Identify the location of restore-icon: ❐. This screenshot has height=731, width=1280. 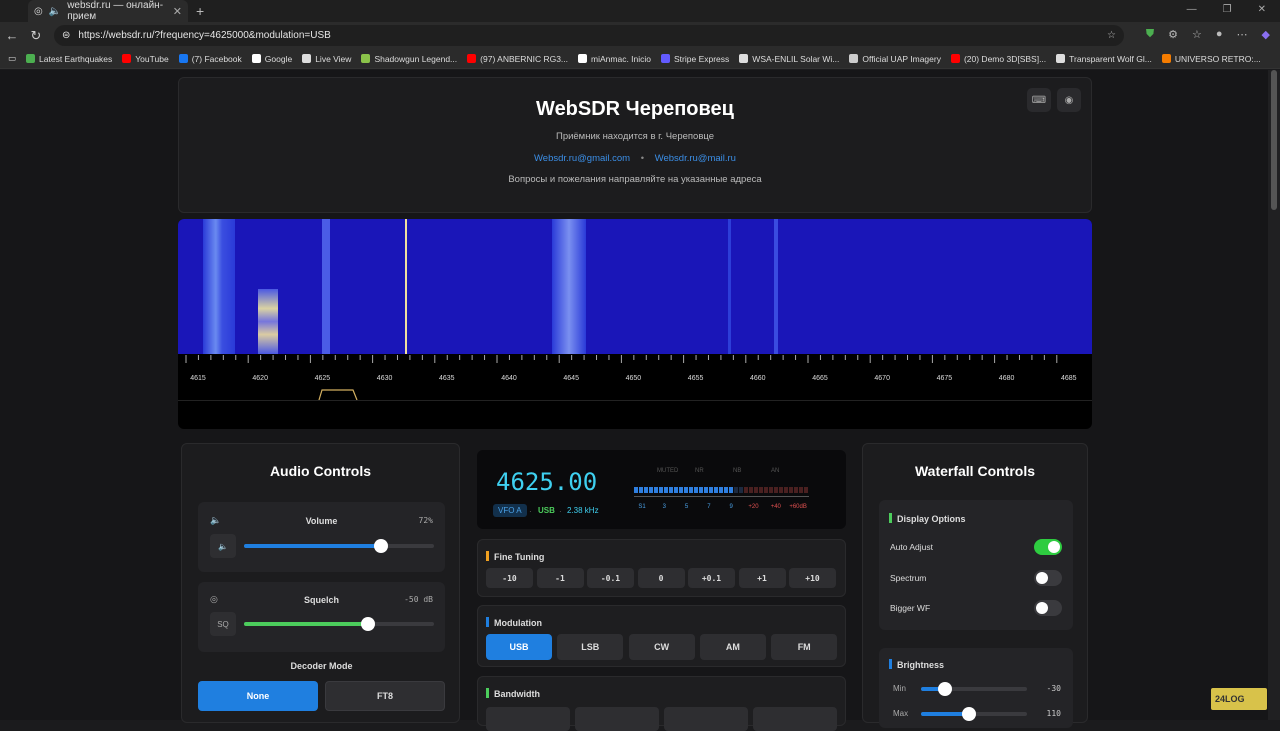
(1227, 9).